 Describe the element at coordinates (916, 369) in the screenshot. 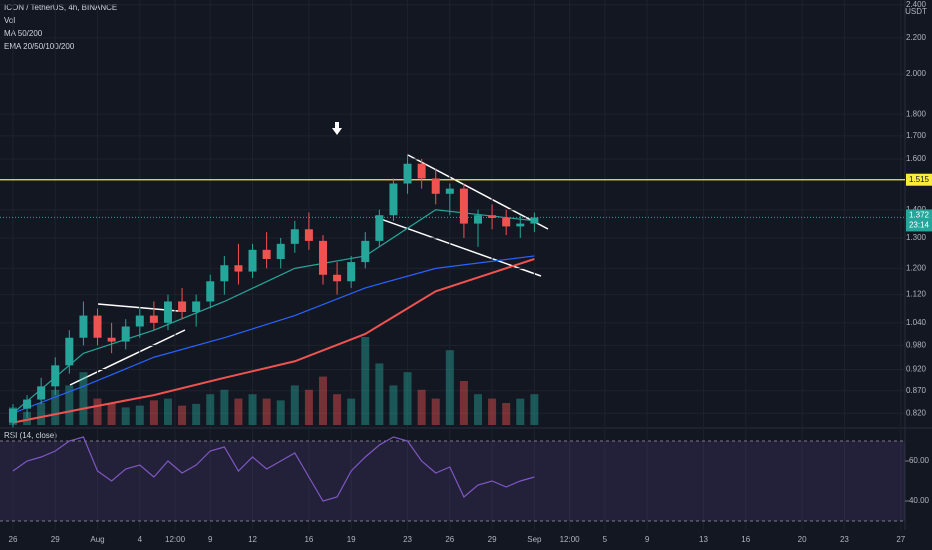

I see `y-tick-label: 0.920` at that location.